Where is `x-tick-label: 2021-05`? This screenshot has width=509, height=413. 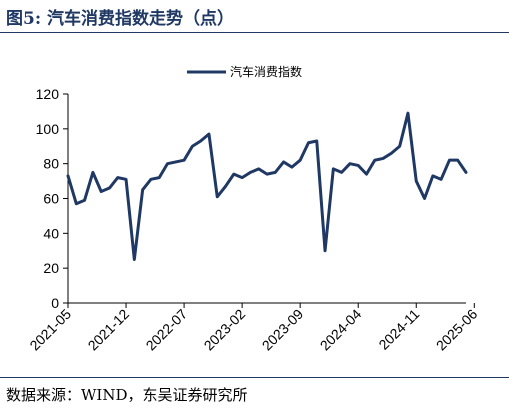 x-tick-label: 2021-05 is located at coordinates (50, 330).